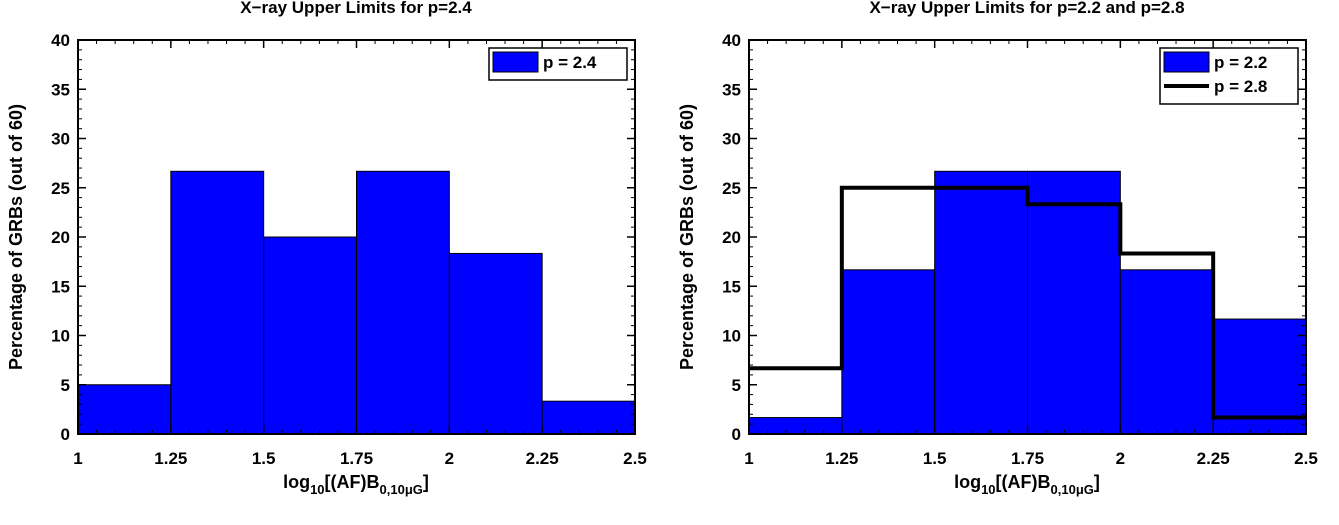 The image size is (1339, 525). I want to click on legend-label: p = 2.8, so click(1240, 86).